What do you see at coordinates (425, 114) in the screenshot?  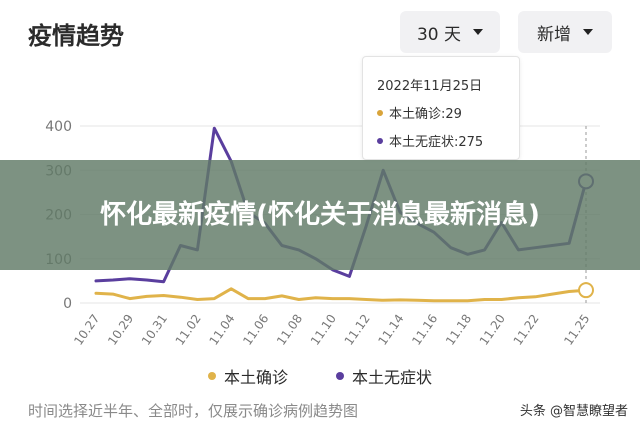 I see `tooltip-confirmed-text: 本土确诊:29` at bounding box center [425, 114].